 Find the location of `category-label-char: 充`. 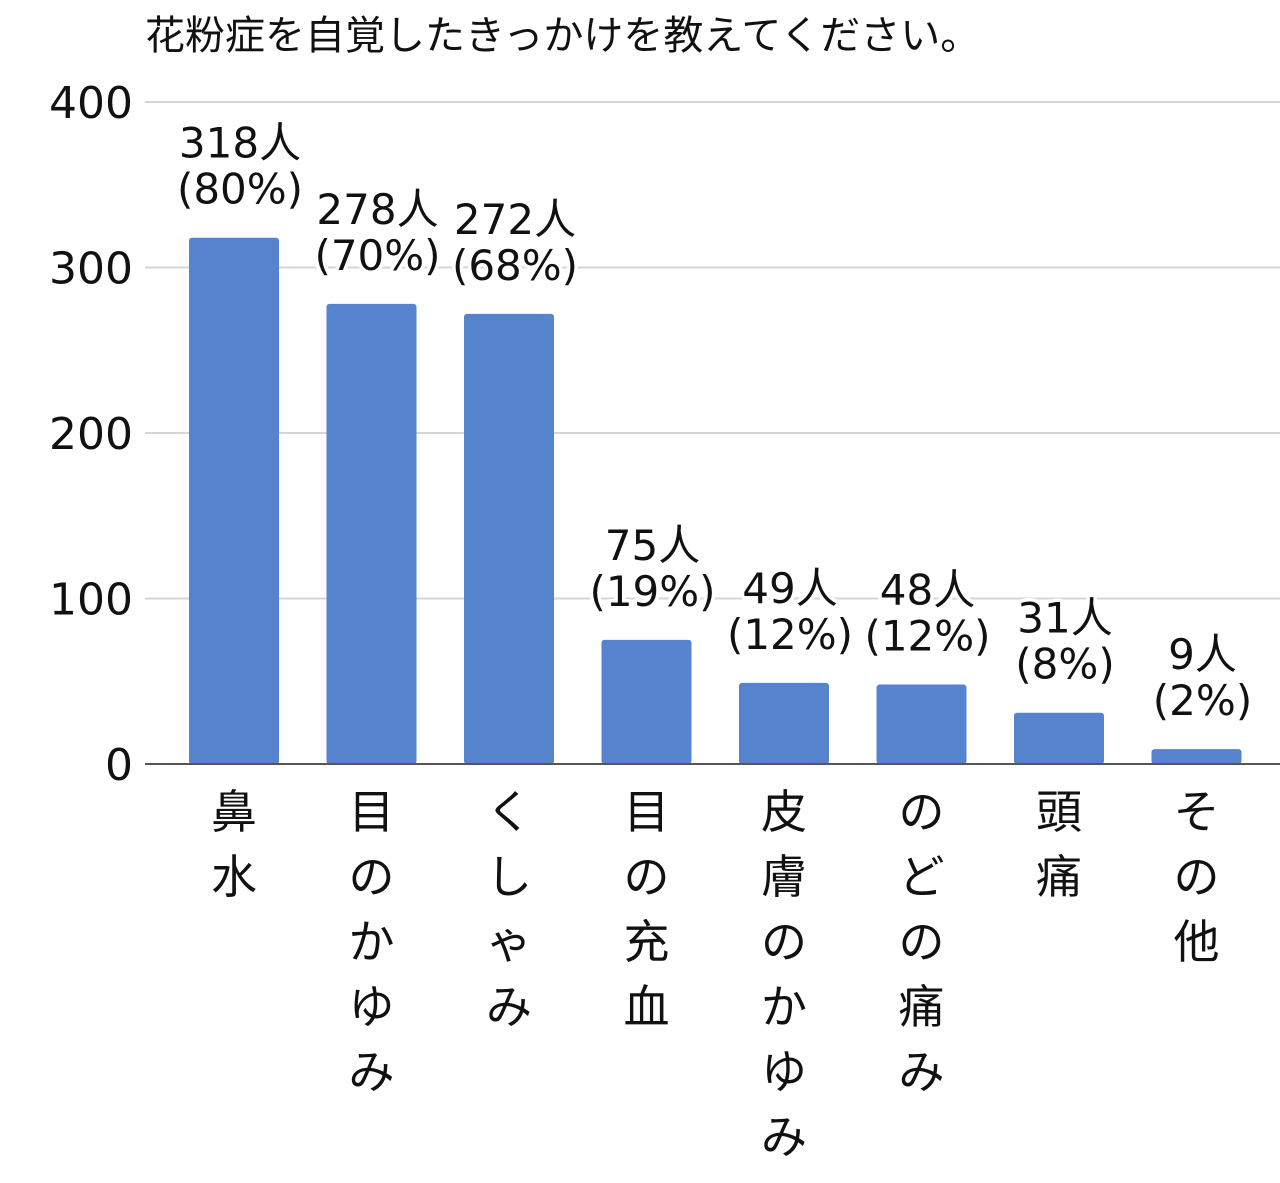

category-label-char: 充 is located at coordinates (647, 942).